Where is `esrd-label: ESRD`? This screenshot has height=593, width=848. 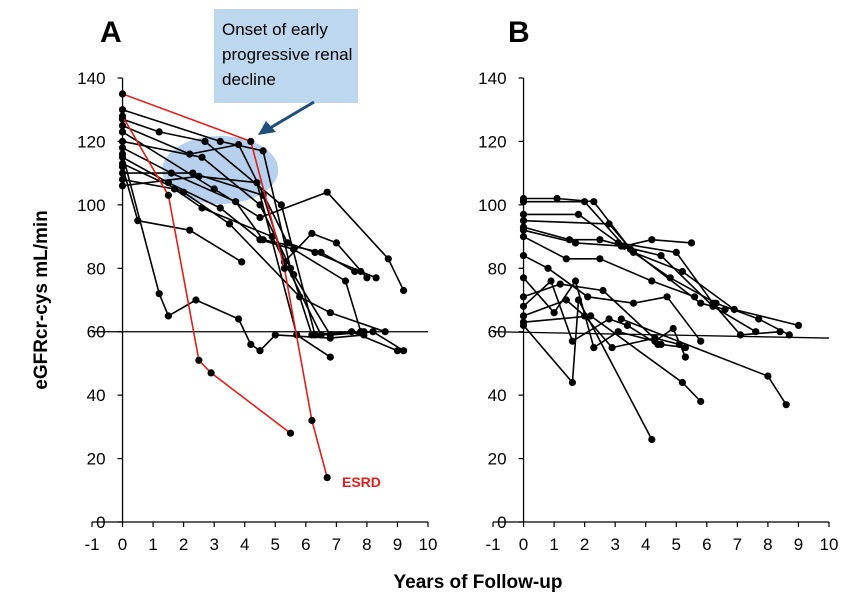 esrd-label: ESRD is located at coordinates (361, 482).